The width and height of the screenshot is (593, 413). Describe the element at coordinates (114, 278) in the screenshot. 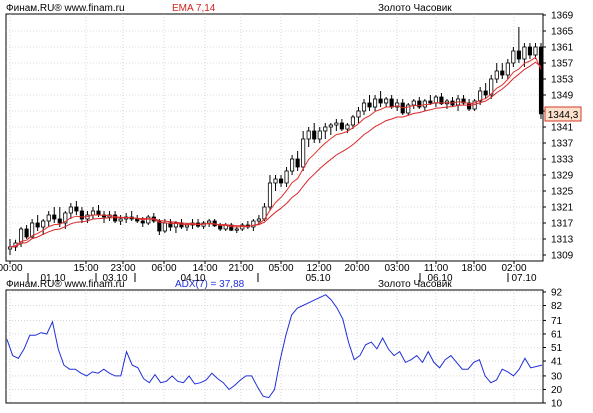

I see `date-tick-label: 03.10` at that location.